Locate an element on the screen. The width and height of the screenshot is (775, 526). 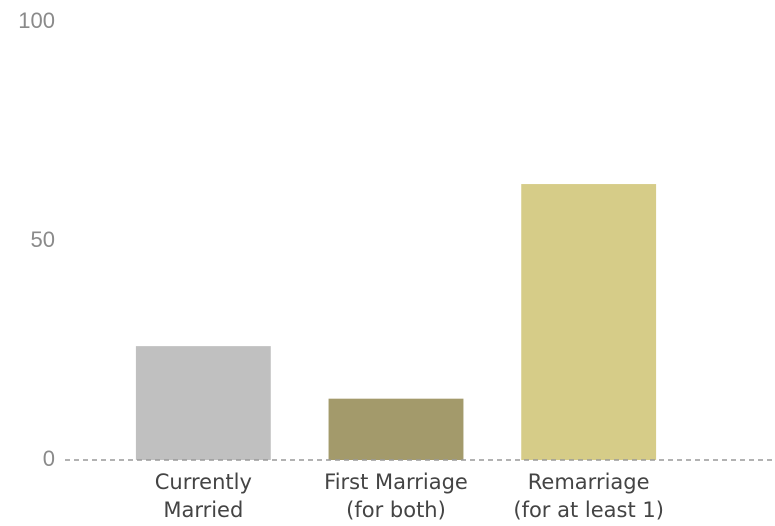
y-tick-label: 0 is located at coordinates (49, 458).